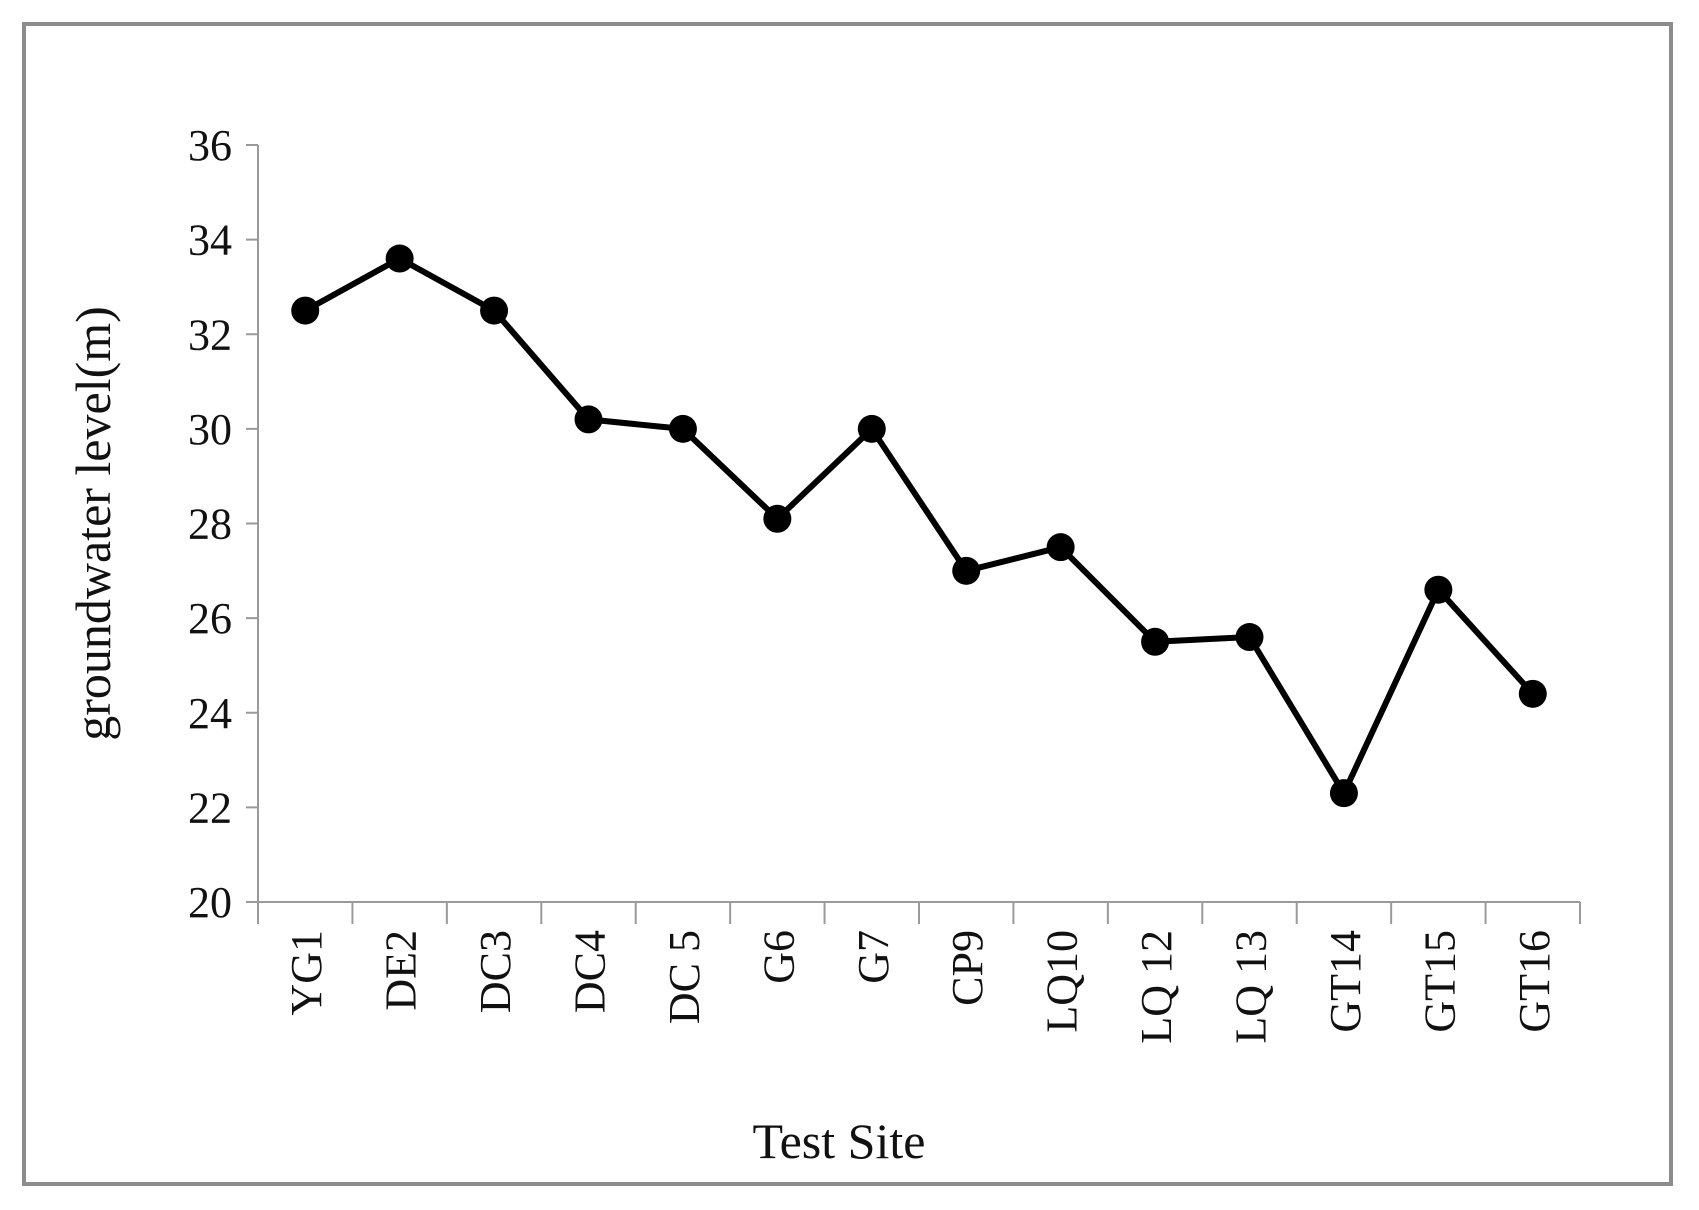  Describe the element at coordinates (210, 713) in the screenshot. I see `y-tick-label: 24` at that location.